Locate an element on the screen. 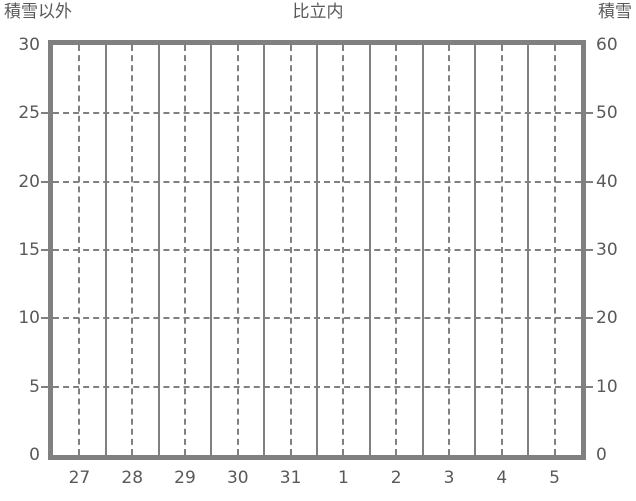 The width and height of the screenshot is (636, 501). x-axis-tick-label: 31 is located at coordinates (290, 478).